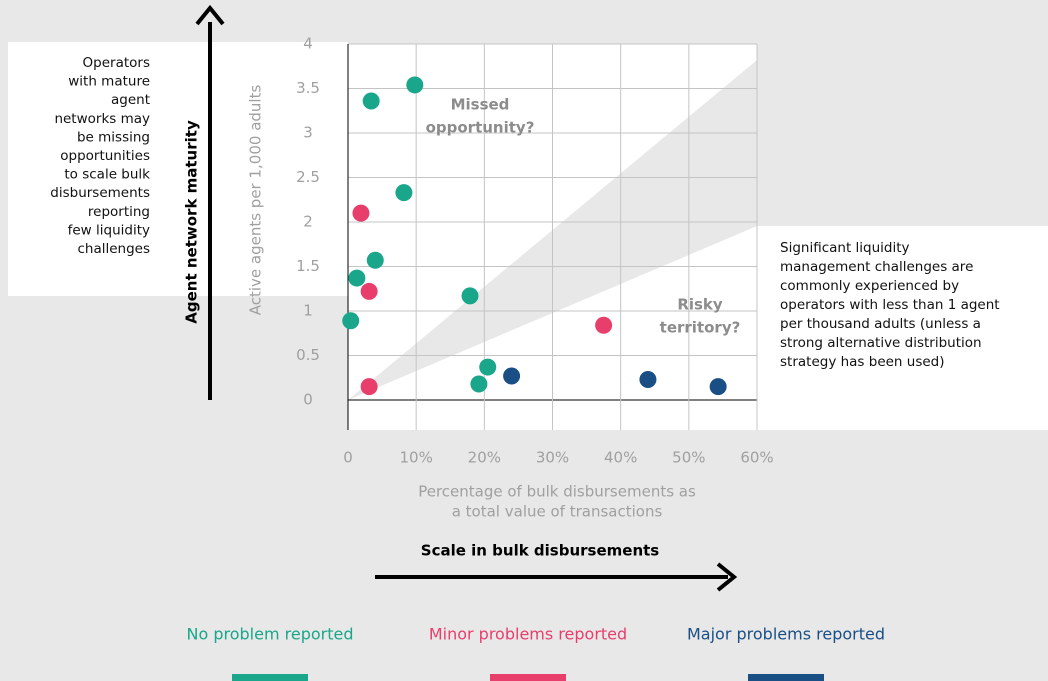 This screenshot has width=1048, height=681. Describe the element at coordinates (308, 400) in the screenshot. I see `y-tick-label: 0` at that location.